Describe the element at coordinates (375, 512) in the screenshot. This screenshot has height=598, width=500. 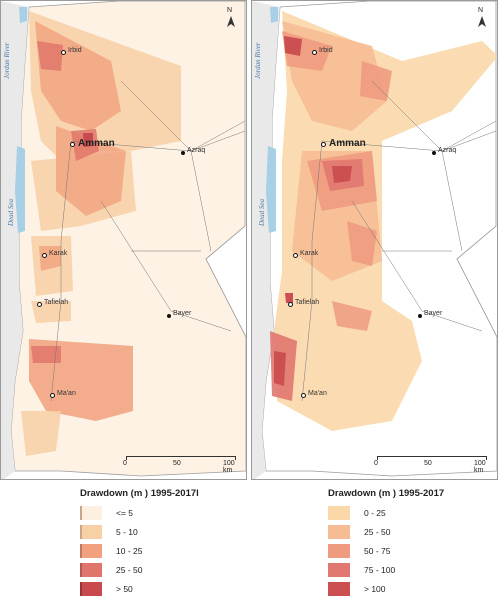
I see `legend-label: 0 - 25` at that location.